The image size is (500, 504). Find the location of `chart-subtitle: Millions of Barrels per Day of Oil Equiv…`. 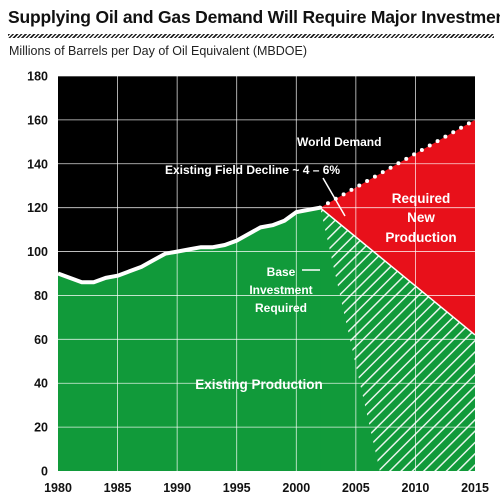

chart-subtitle: Millions of Barrels per Day of Oil Equiv… is located at coordinates (158, 51).